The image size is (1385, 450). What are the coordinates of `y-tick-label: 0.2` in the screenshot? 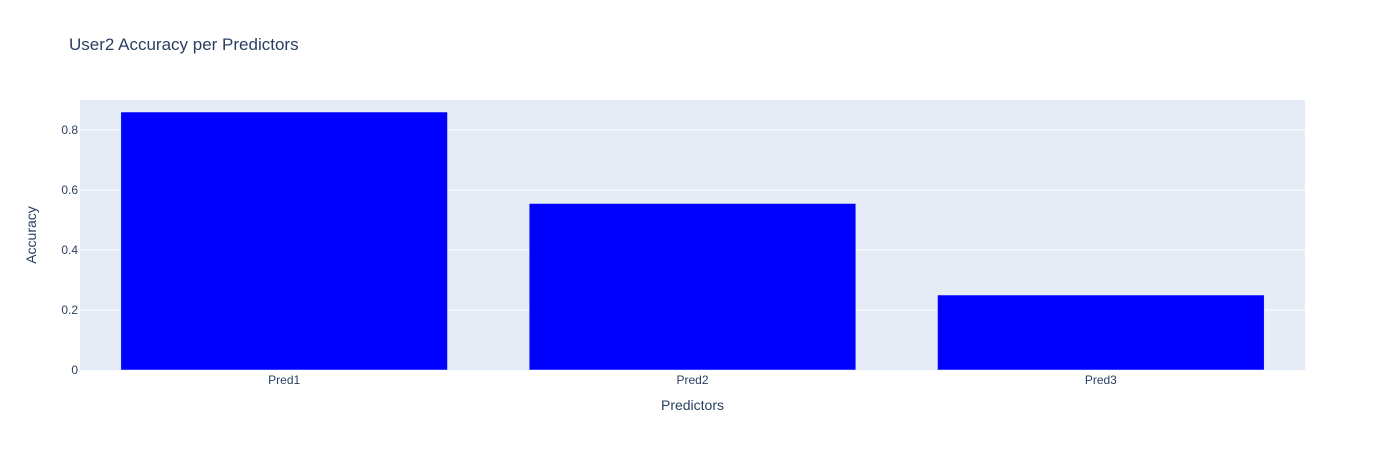 It's located at (69, 310).